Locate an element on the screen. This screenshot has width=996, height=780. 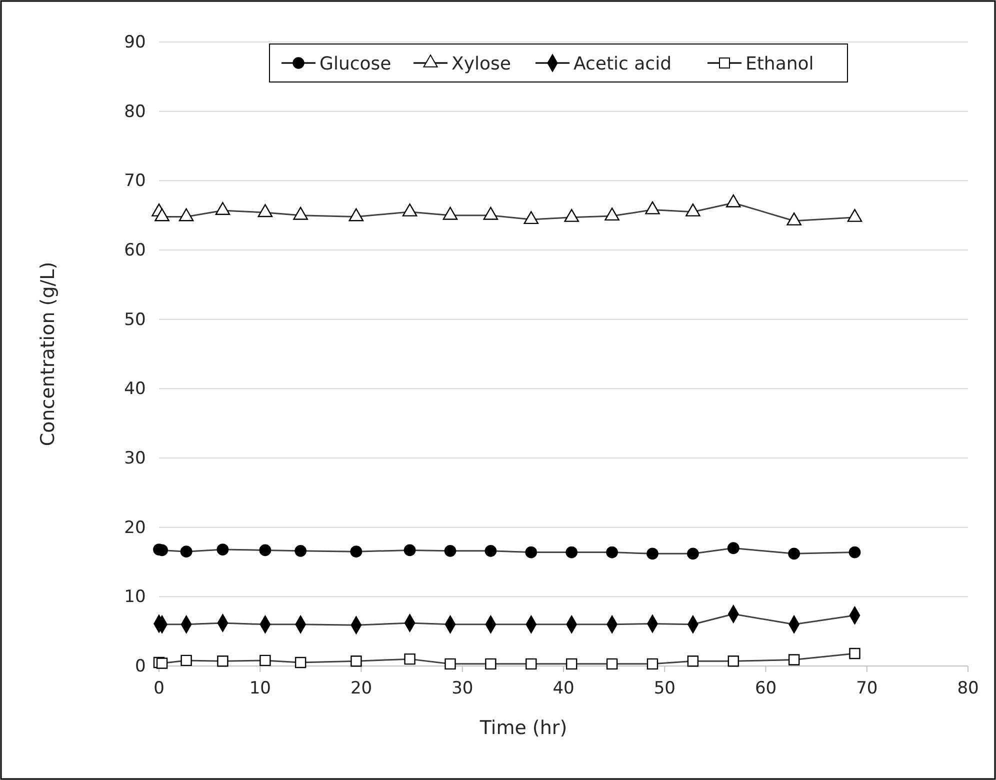
x-tick-label: 60 is located at coordinates (765, 688).